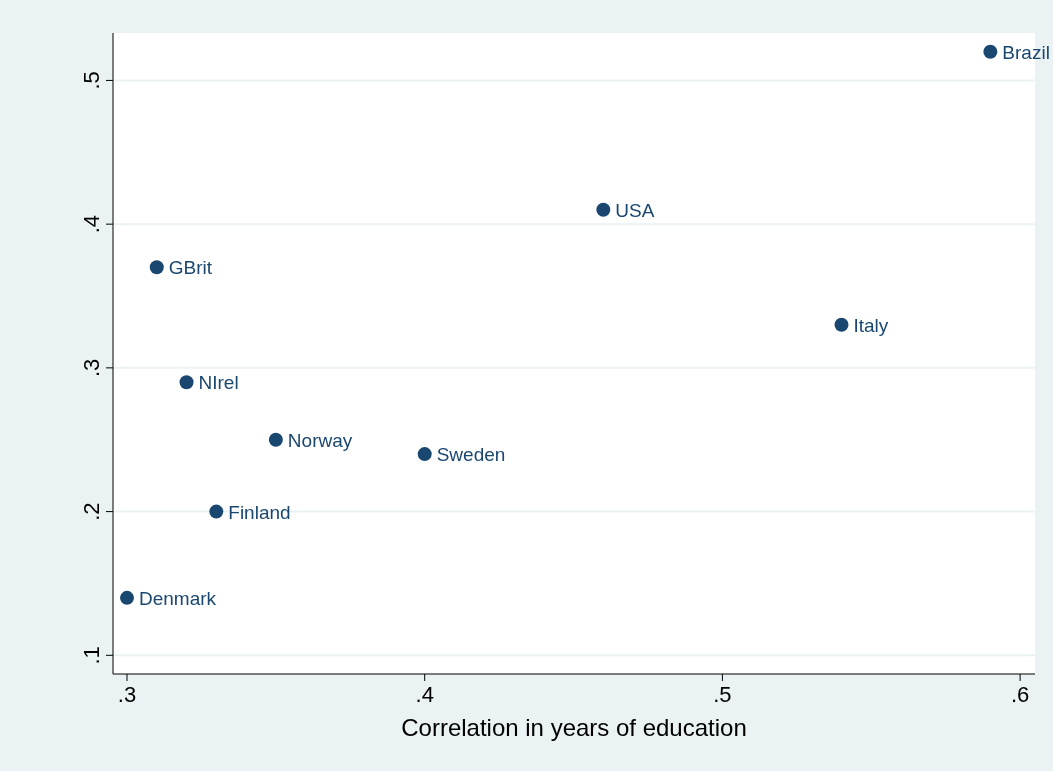  What do you see at coordinates (871, 325) in the screenshot?
I see `annotation: Italy` at bounding box center [871, 325].